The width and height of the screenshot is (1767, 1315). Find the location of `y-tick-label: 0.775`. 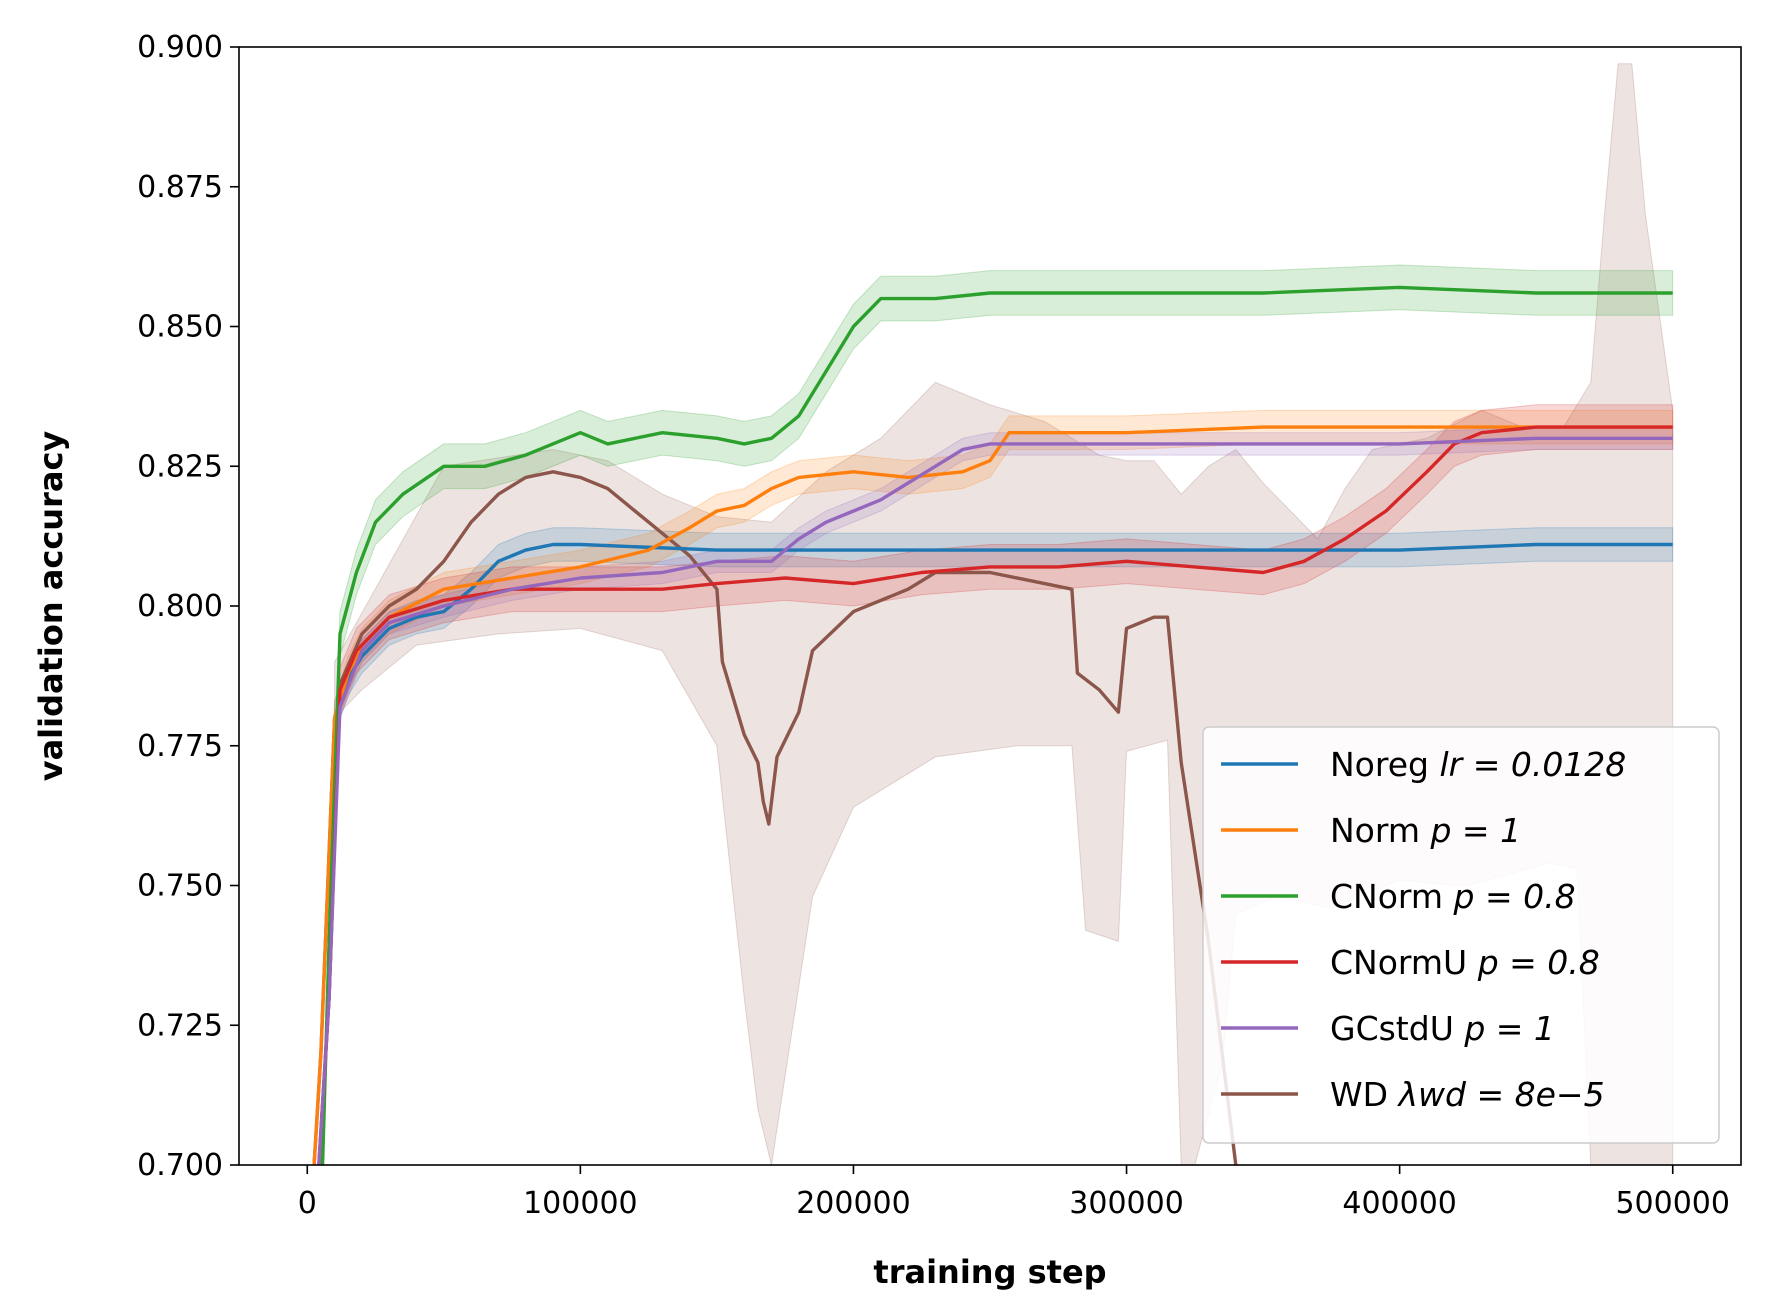

y-tick-label: 0.775 is located at coordinates (180, 746).